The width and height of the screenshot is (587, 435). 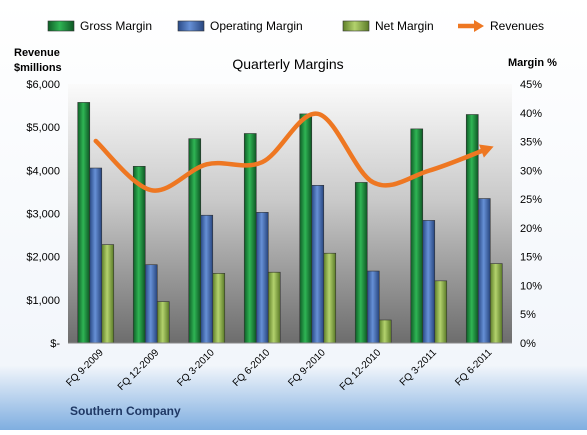 I want to click on net-margin-legend-label: Net Margin, so click(x=404, y=26).